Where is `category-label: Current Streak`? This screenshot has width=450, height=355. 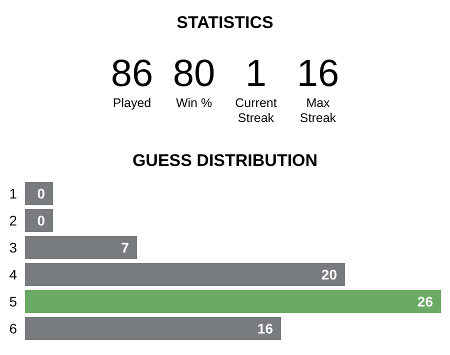 category-label: Current Streak is located at coordinates (256, 110).